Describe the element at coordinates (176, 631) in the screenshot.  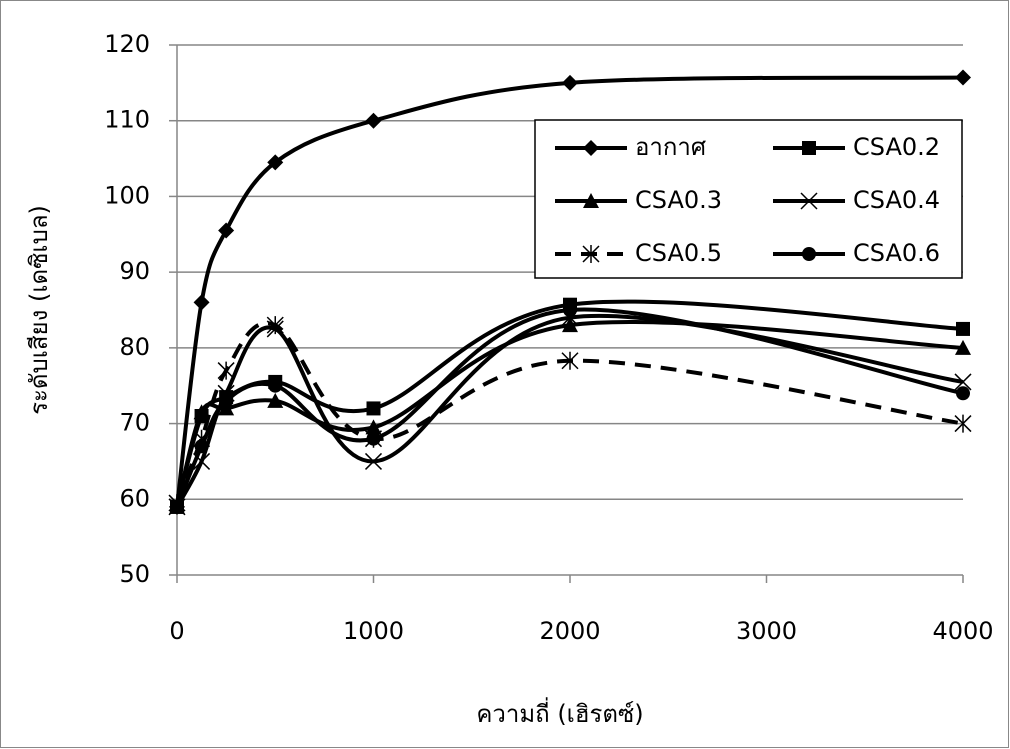
I see `x-tick-label: 0` at that location.